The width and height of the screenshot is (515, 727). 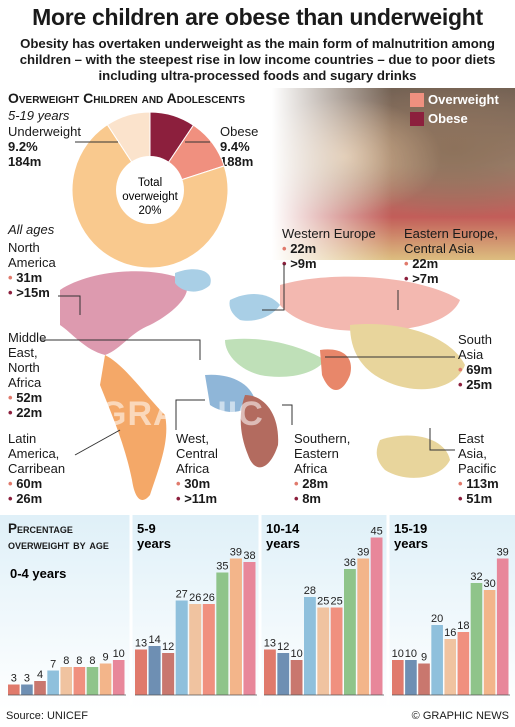 What do you see at coordinates (249, 556) in the screenshot?
I see `bar-value-label: 38` at bounding box center [249, 556].